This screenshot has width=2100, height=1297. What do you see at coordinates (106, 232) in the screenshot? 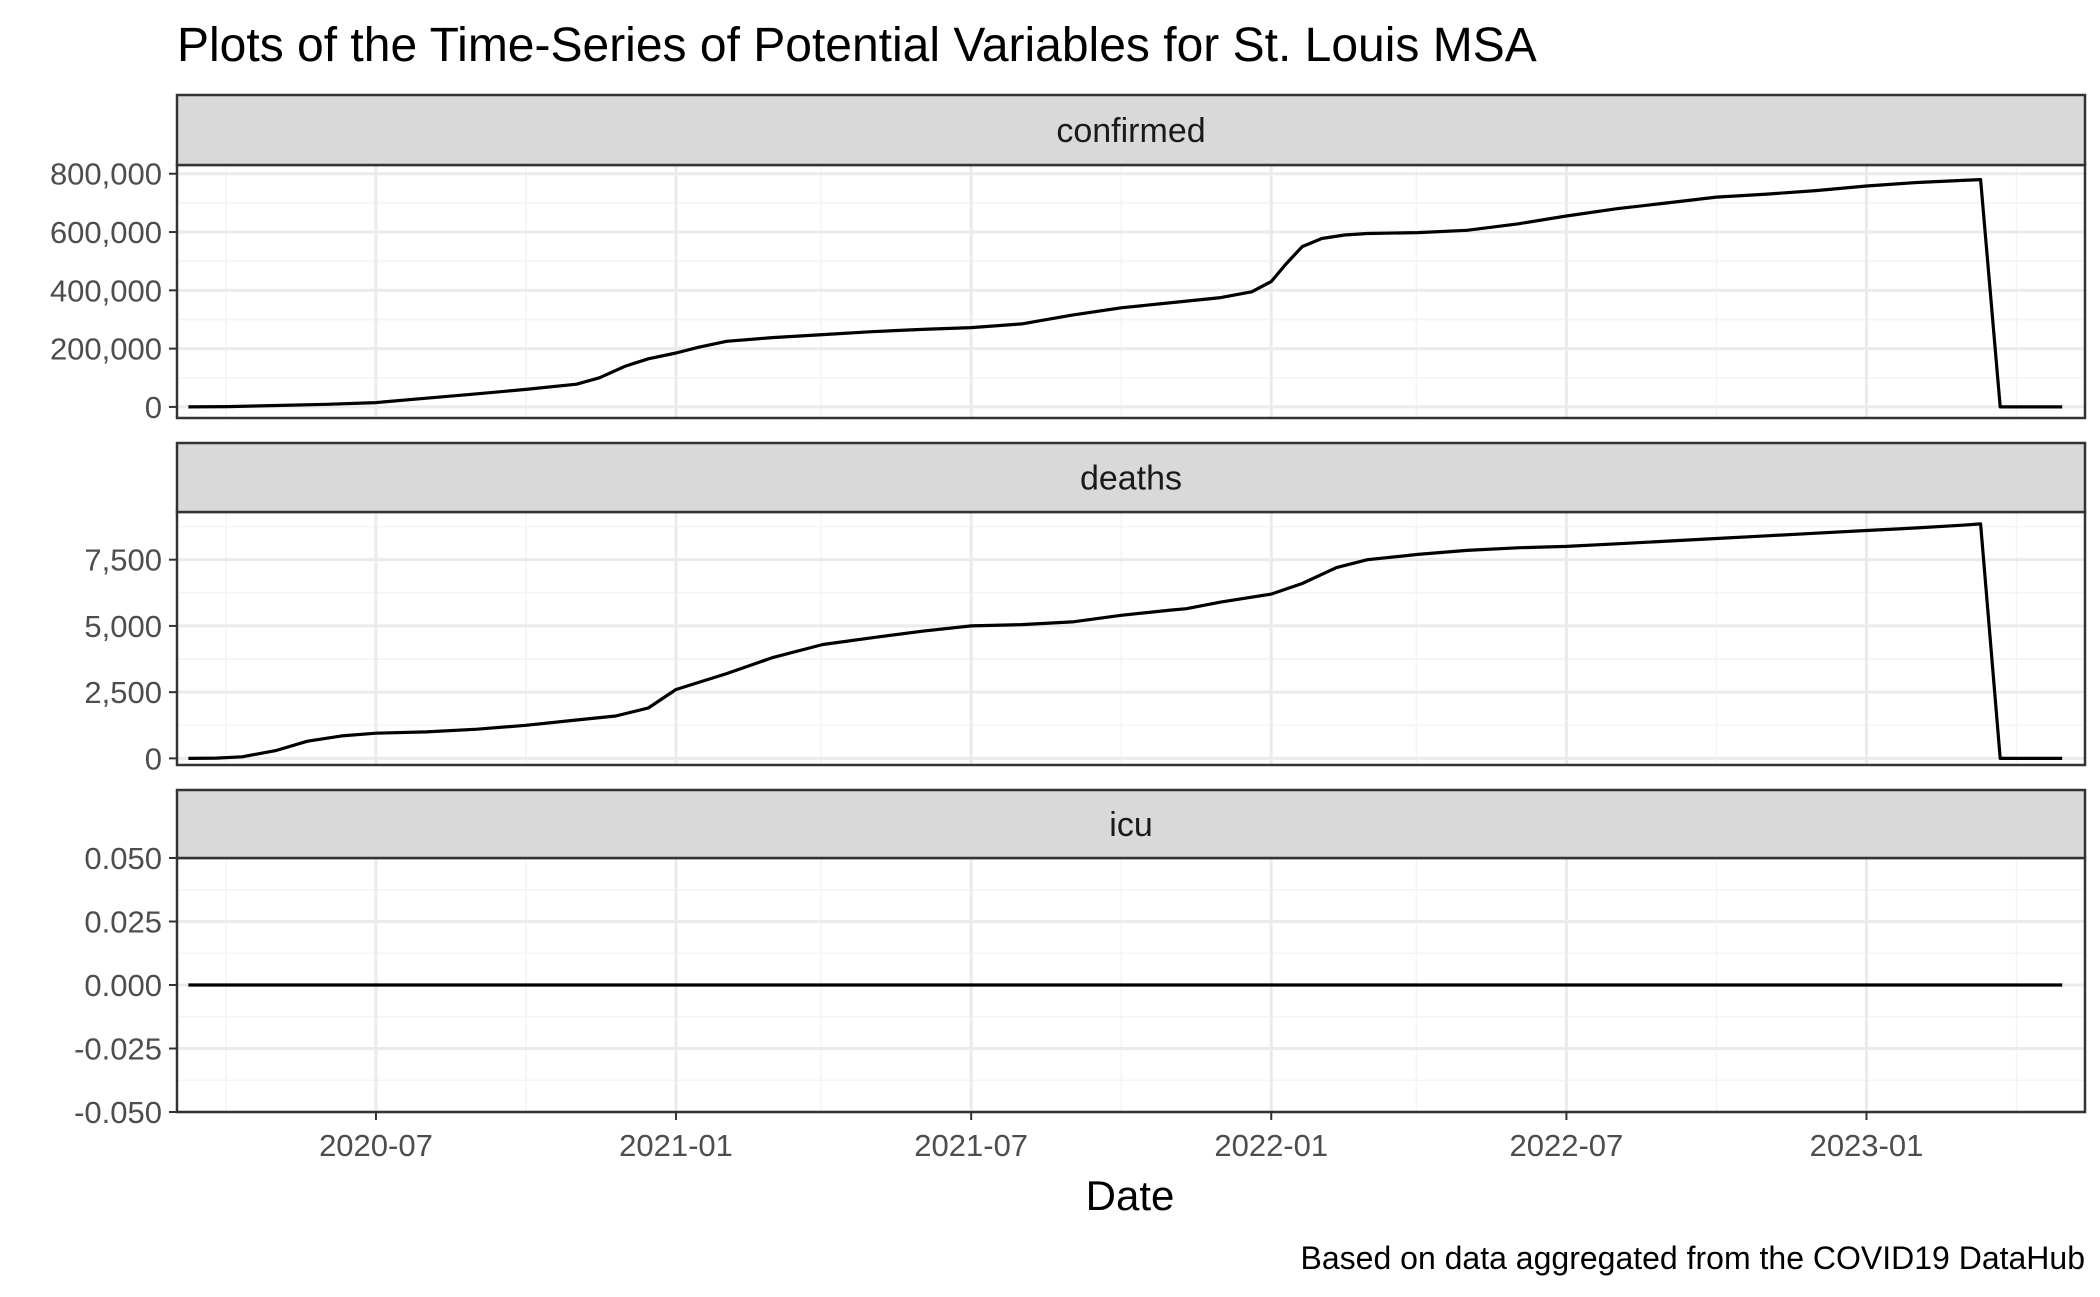
I see `y-tick-label: 600,000` at bounding box center [106, 232].